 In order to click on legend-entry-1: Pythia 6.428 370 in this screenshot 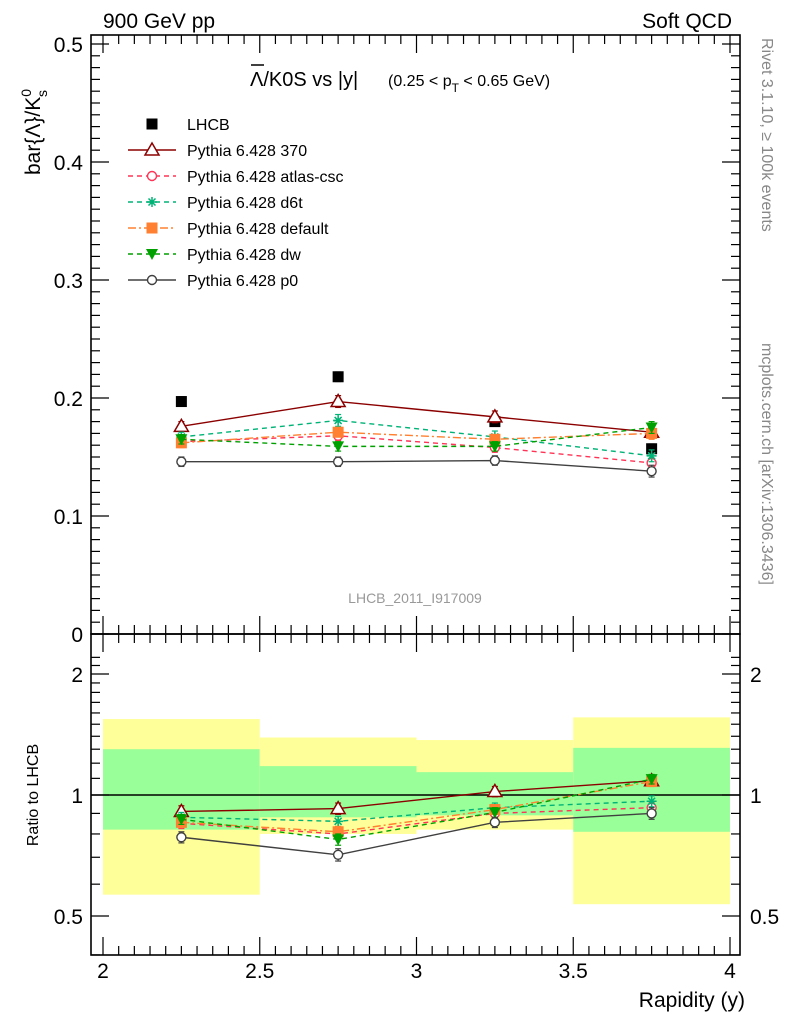, I will do `click(217, 150)`.